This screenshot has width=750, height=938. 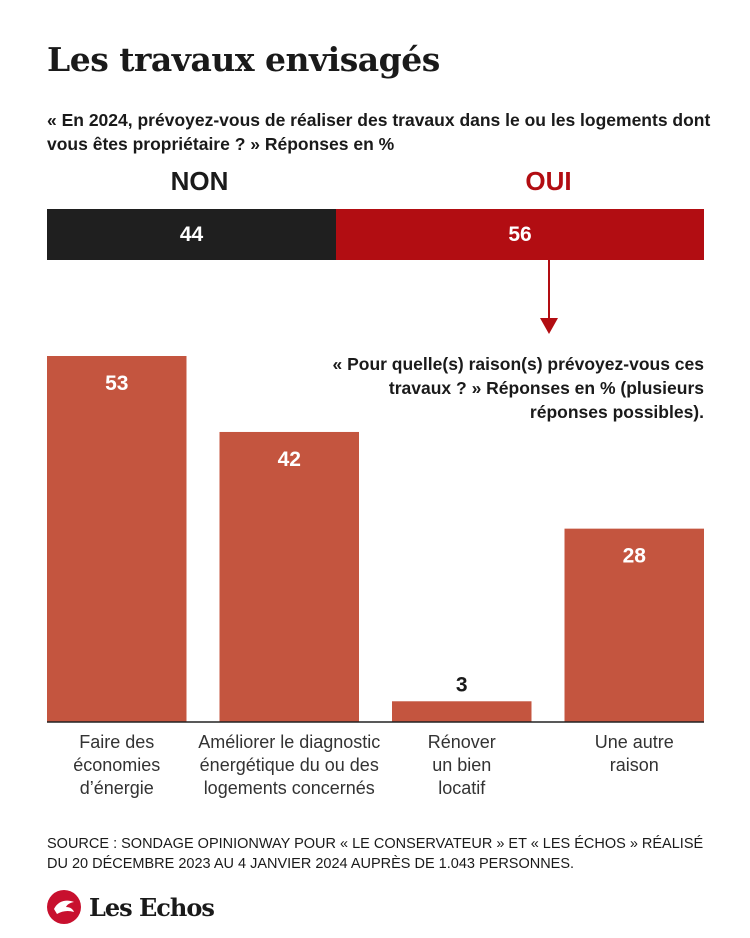 What do you see at coordinates (199, 181) in the screenshot?
I see `non-label: NON` at bounding box center [199, 181].